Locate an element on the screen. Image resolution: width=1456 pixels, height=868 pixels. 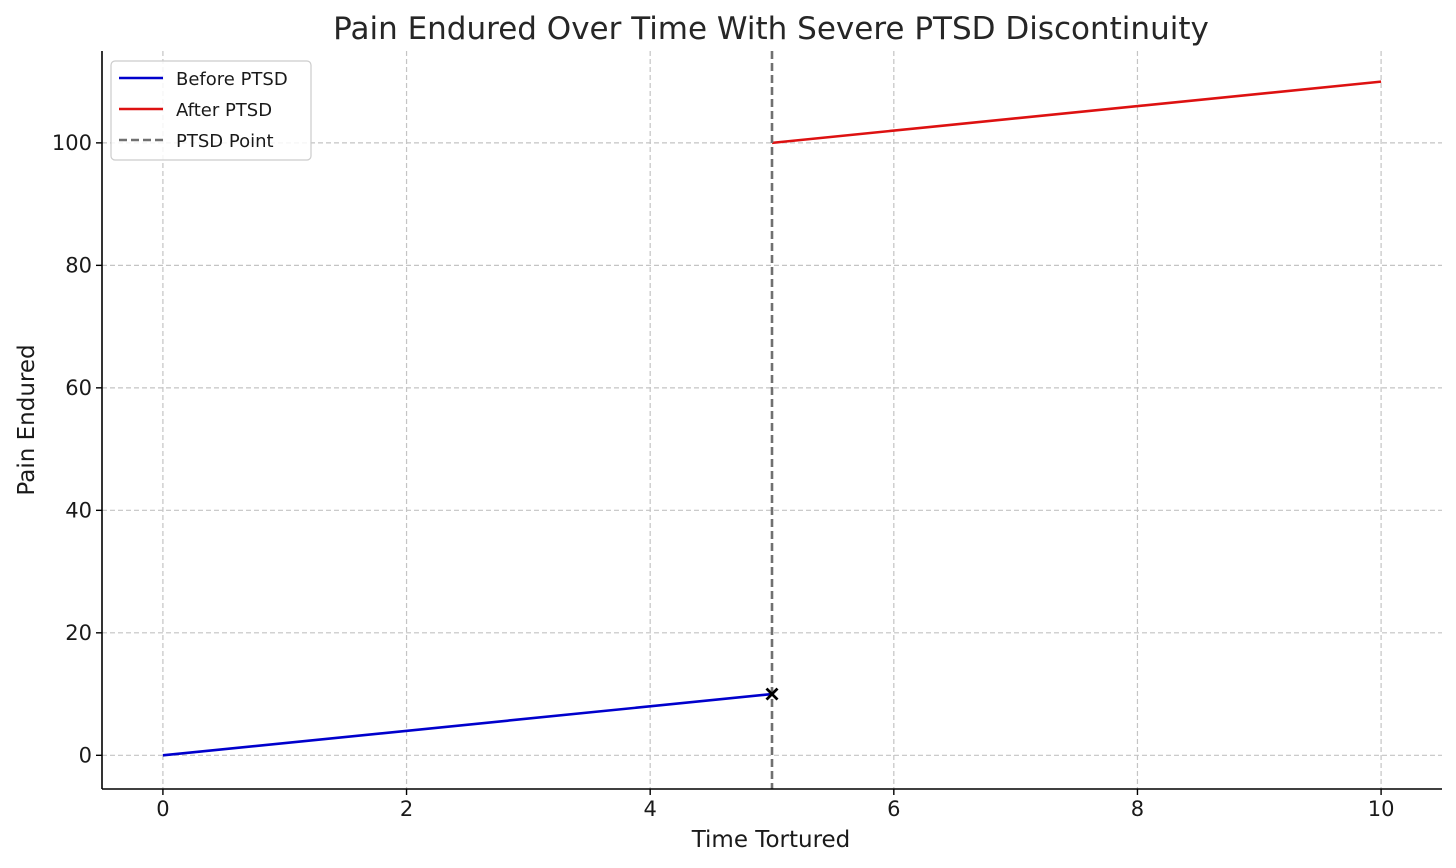
x-tick-label: 0 is located at coordinates (162, 809).